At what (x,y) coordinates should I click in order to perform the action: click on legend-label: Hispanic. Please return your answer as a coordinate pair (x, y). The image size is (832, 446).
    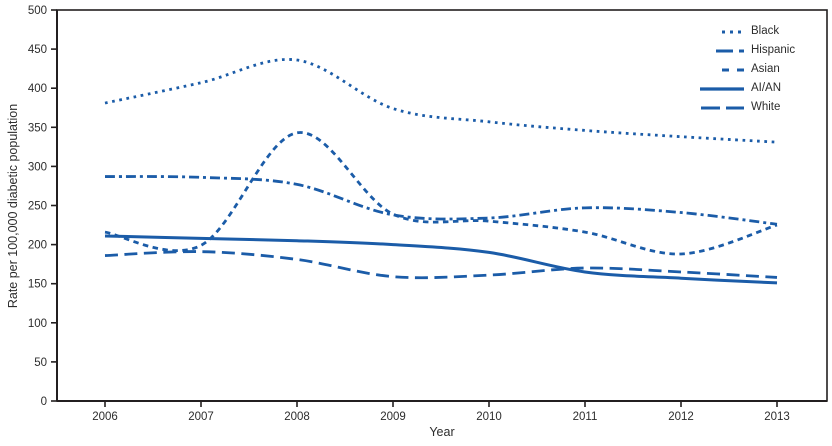
    Looking at the image, I should click on (773, 49).